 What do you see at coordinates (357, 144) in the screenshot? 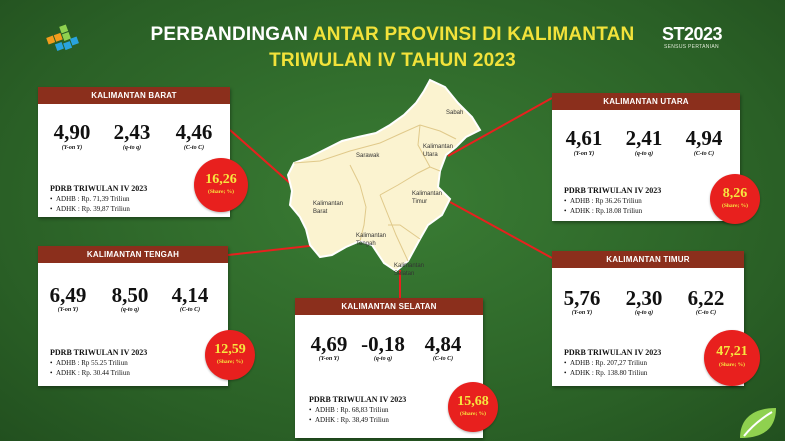
I see `map-border-sarawak` at bounding box center [357, 144].